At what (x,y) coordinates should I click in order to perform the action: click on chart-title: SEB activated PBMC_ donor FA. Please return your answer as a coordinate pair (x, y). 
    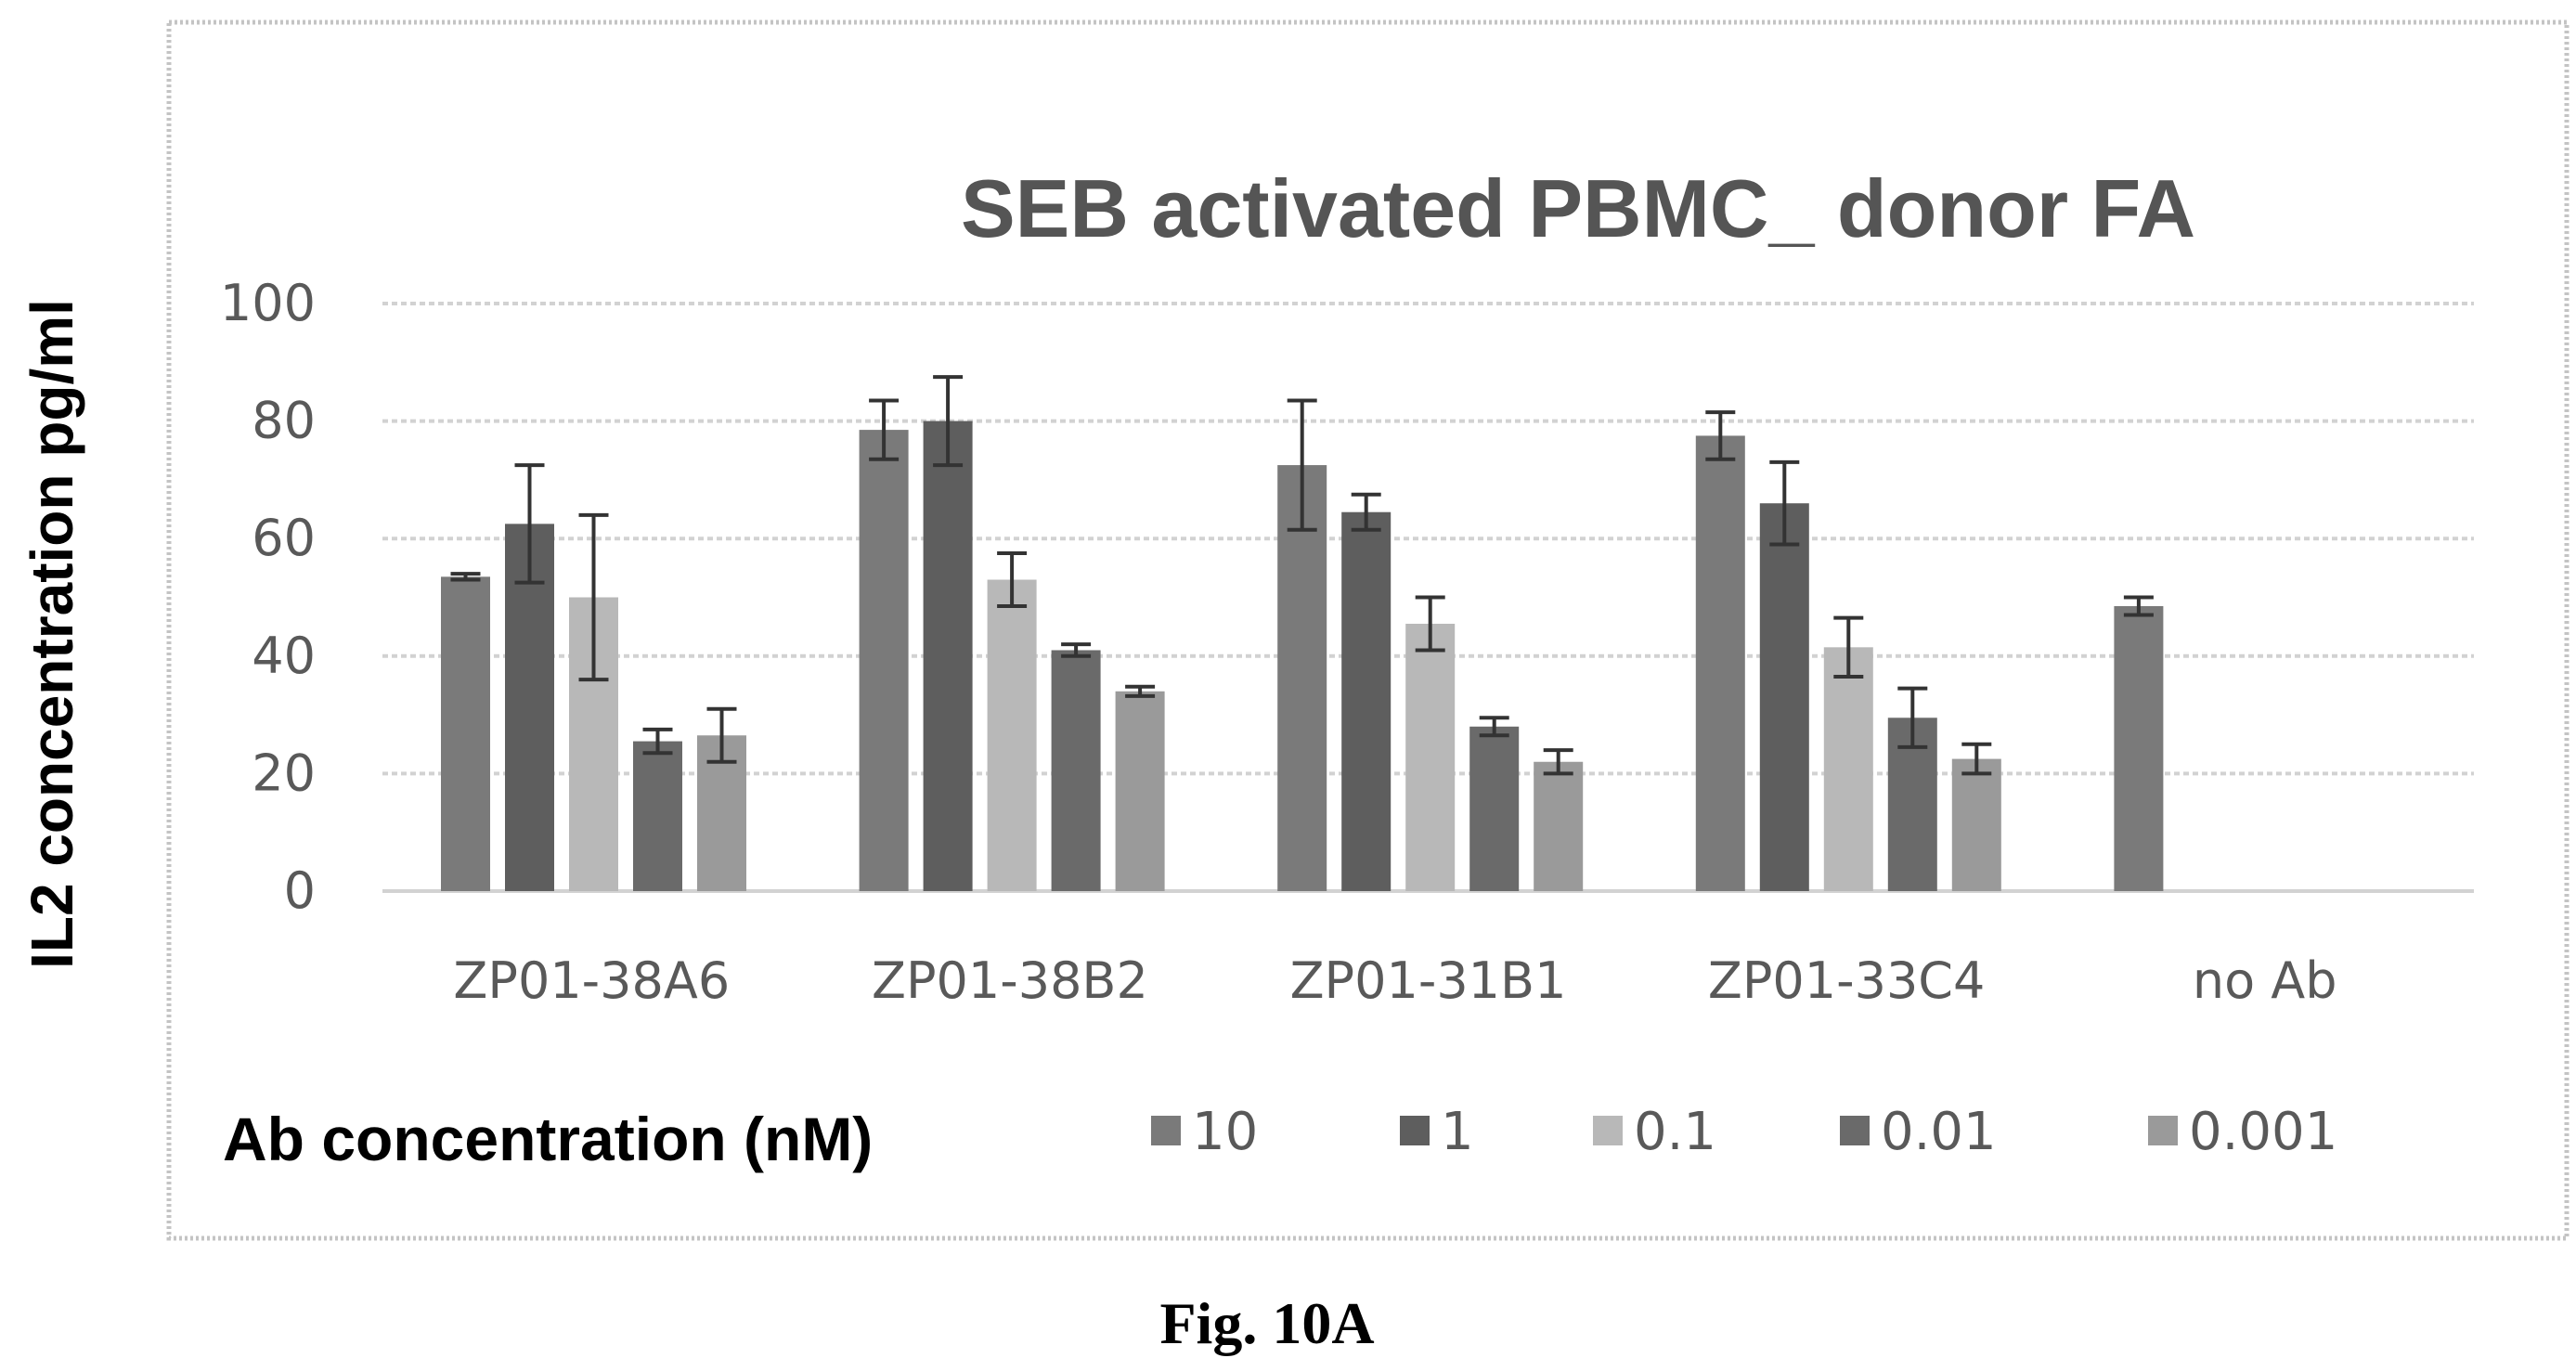
    Looking at the image, I should click on (1578, 208).